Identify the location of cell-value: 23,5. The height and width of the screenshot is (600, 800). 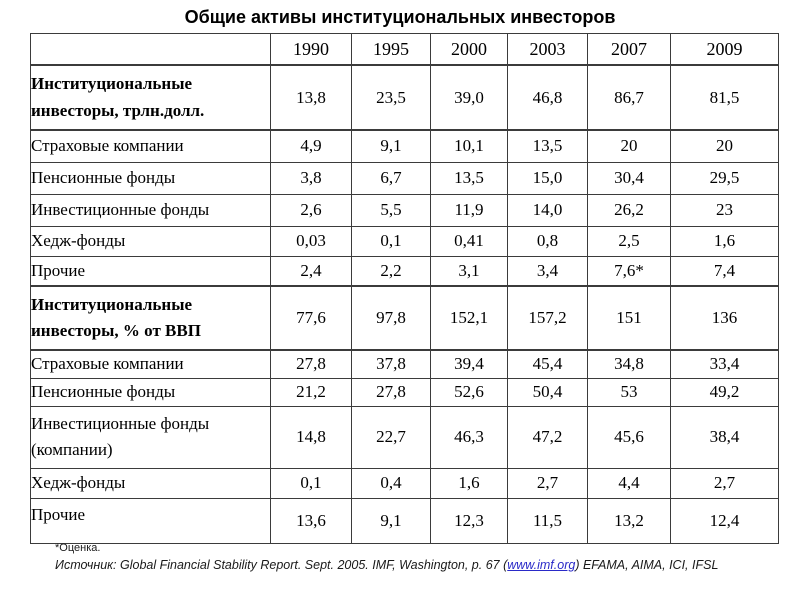
(391, 97).